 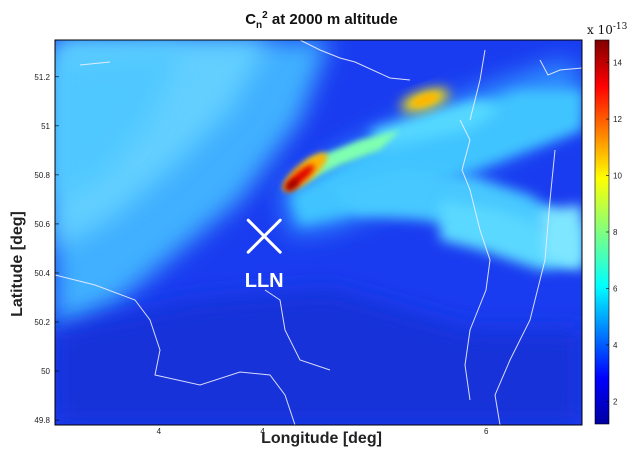 What do you see at coordinates (615, 288) in the screenshot?
I see `colorbar-tick-label: 6` at bounding box center [615, 288].